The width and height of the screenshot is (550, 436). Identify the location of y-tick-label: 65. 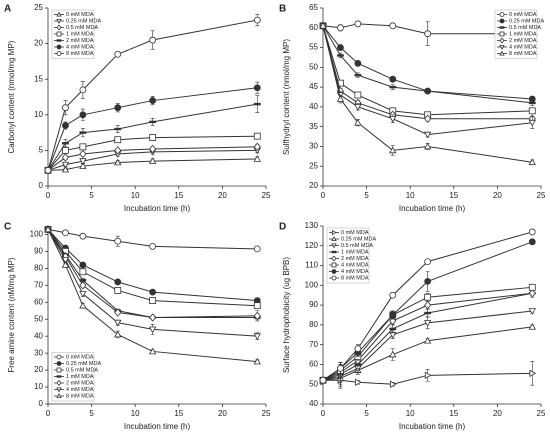
(313, 7).